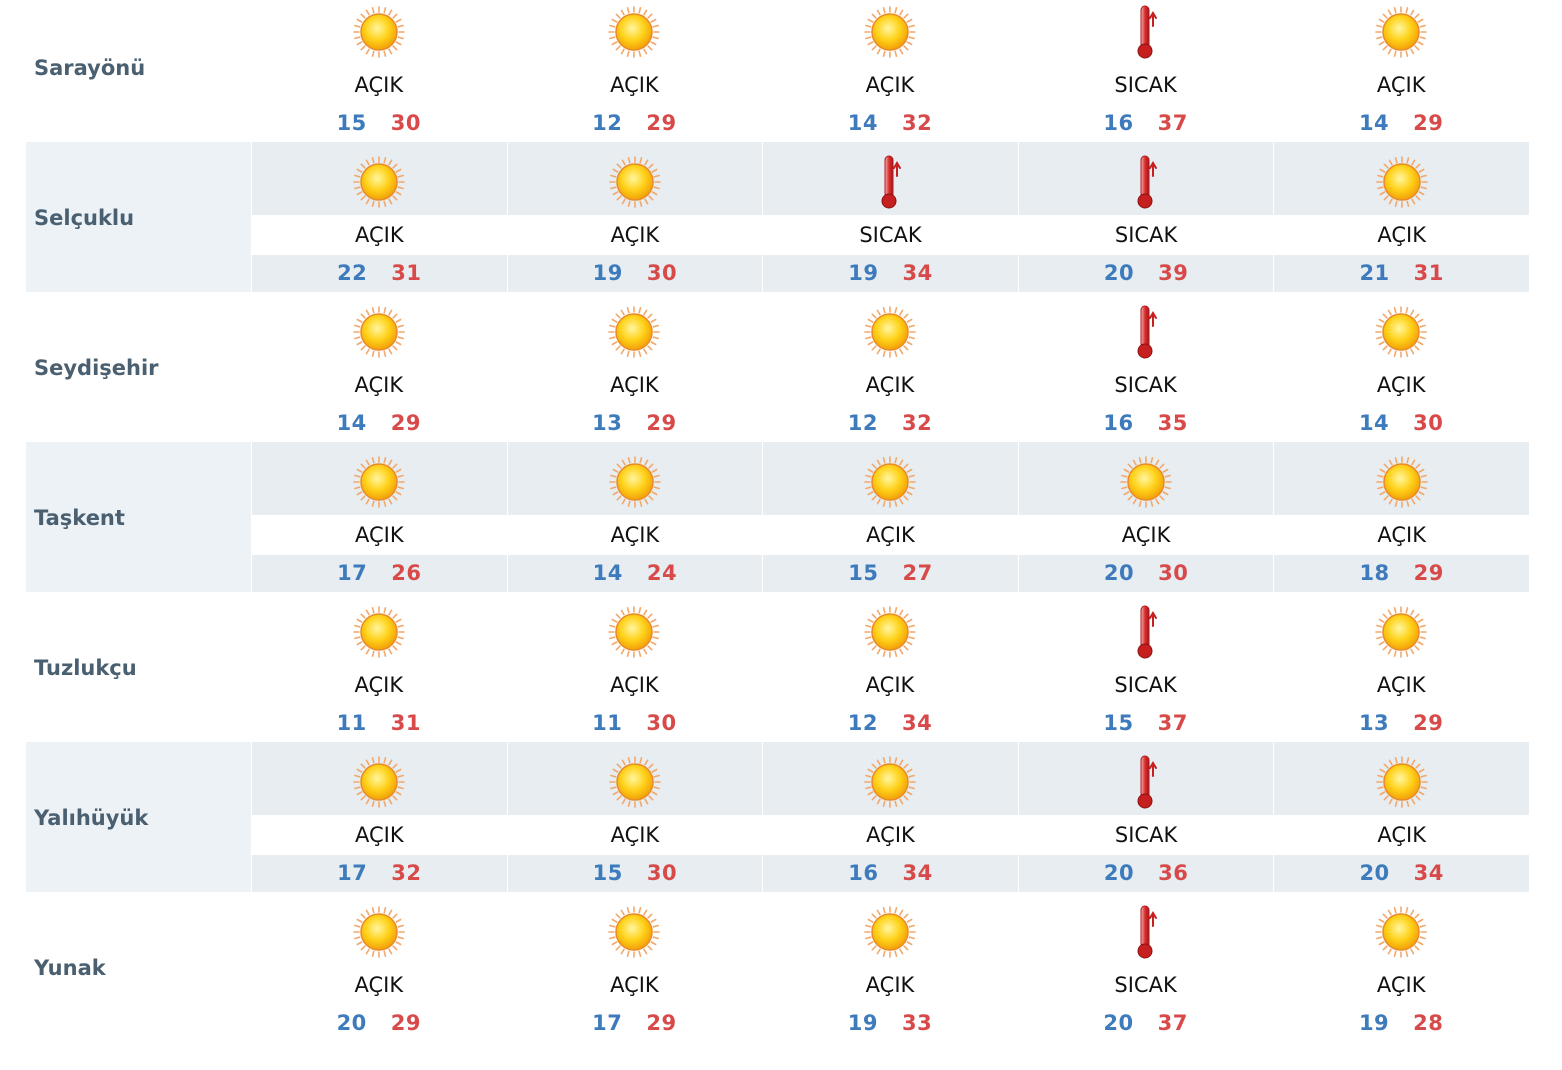 The width and height of the screenshot is (1562, 1070). Describe the element at coordinates (84, 218) in the screenshot. I see `city-name: Selçuklu` at that location.